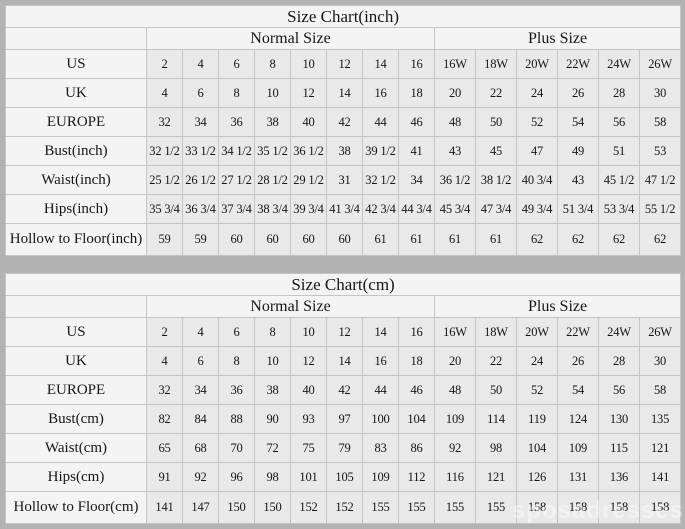  Describe the element at coordinates (308, 151) in the screenshot. I see `size-value-cell: 36 1/2` at that location.